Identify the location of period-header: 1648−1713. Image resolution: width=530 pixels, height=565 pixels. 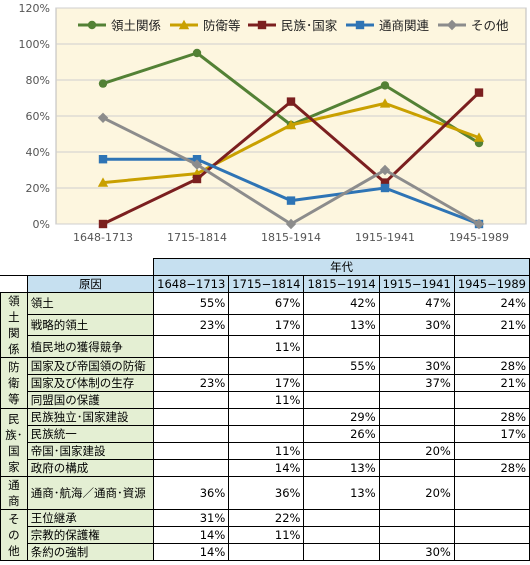
(191, 284).